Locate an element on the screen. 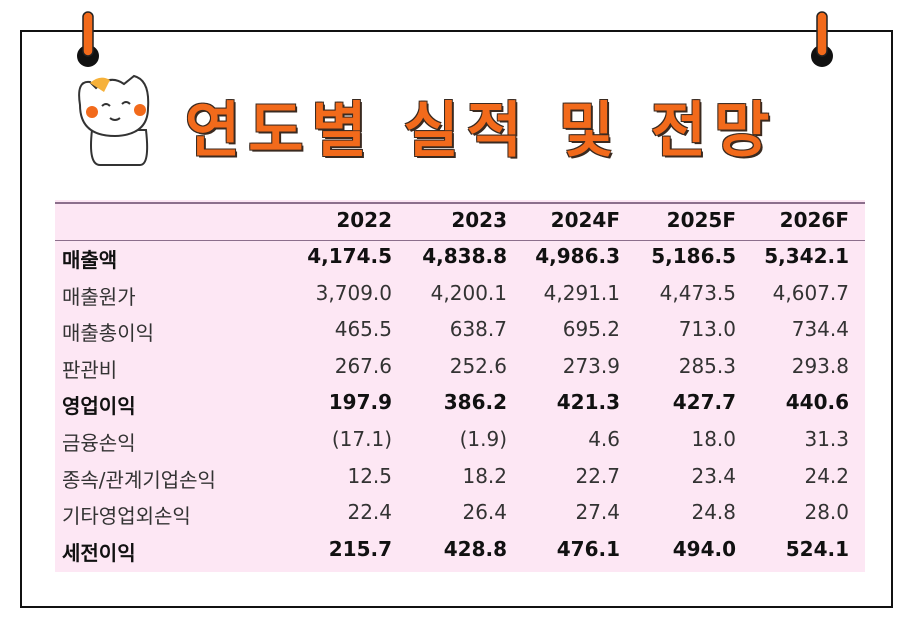 This screenshot has height=618, width=905. row-label: 매출총이익 is located at coordinates (108, 333).